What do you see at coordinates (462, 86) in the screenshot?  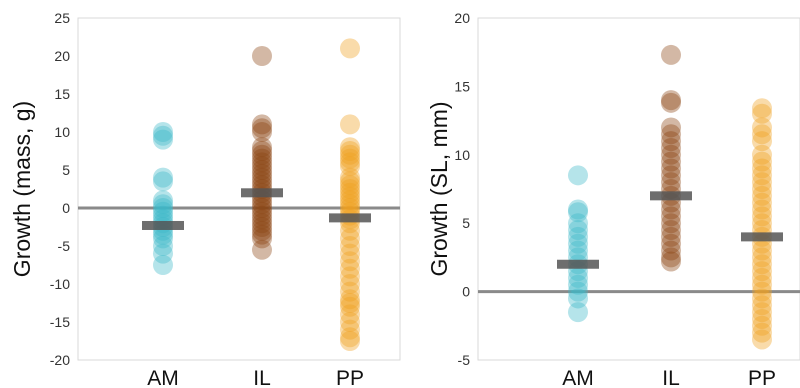 I see `y-tick-label: 15` at bounding box center [462, 86].